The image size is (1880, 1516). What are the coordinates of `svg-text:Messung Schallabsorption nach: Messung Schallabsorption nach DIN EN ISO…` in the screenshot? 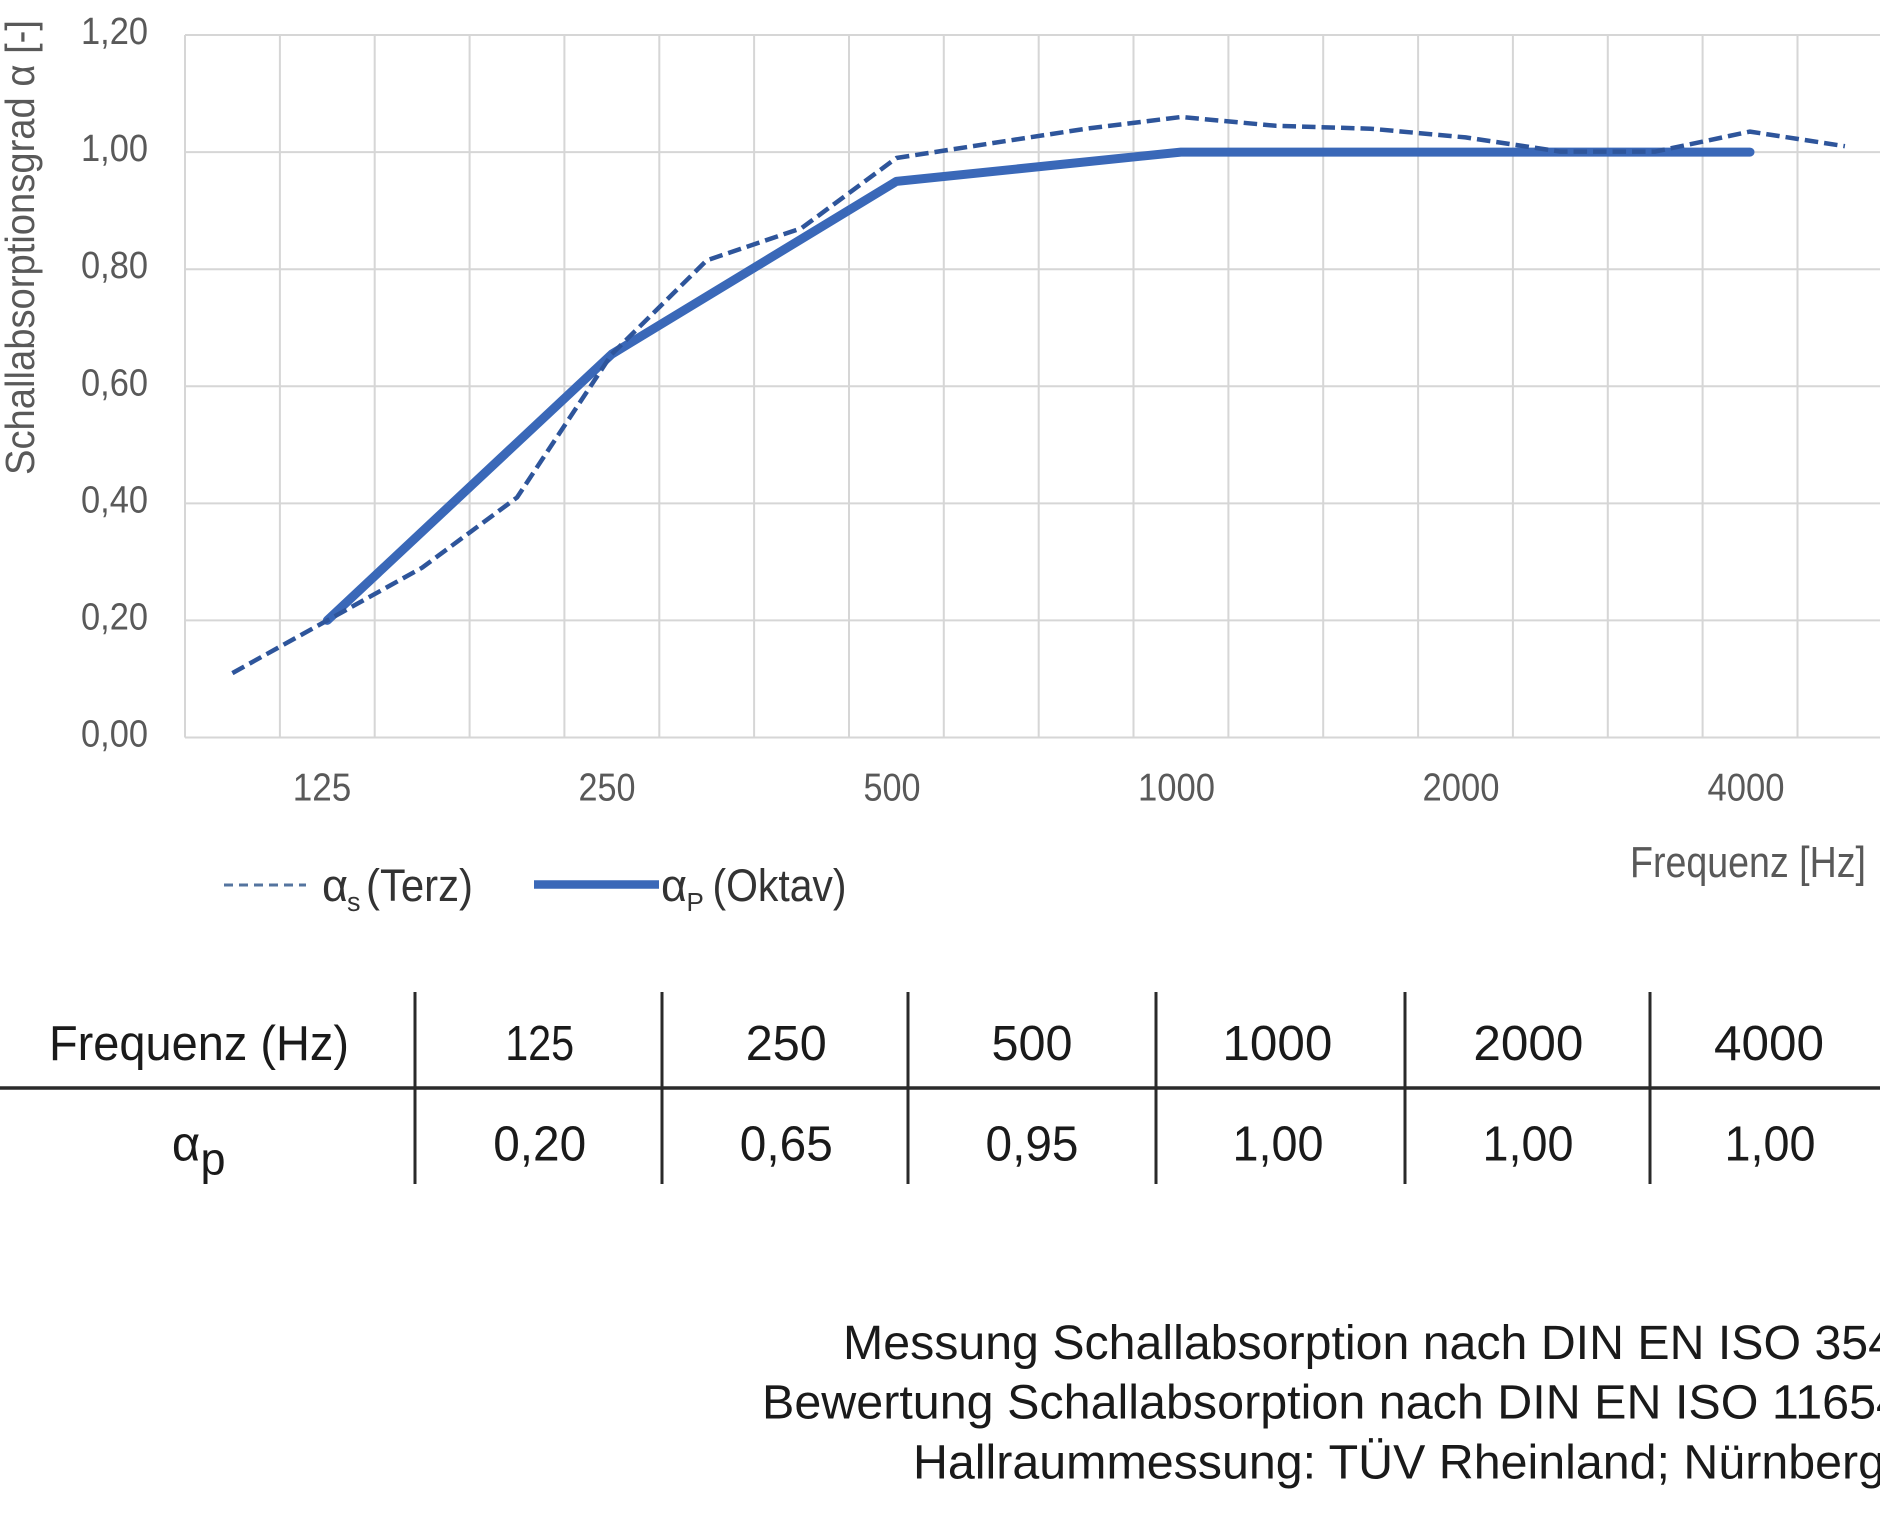 It's located at (1361, 1343).